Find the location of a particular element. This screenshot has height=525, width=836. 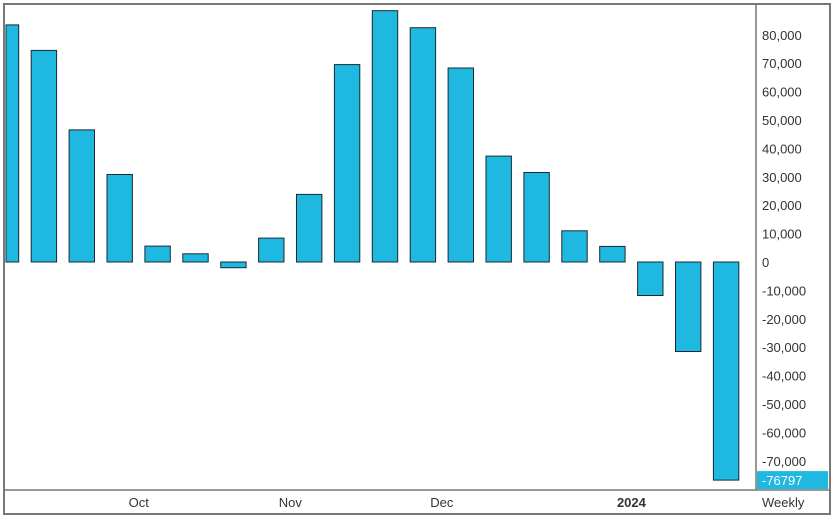

y-tick-label: -40,000 is located at coordinates (784, 376).